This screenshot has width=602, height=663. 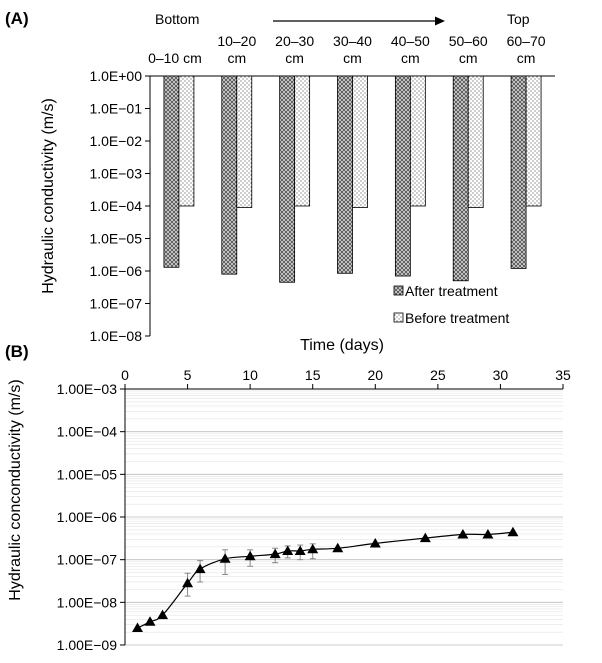 I want to click on category-label: 30–40, so click(x=352, y=41).